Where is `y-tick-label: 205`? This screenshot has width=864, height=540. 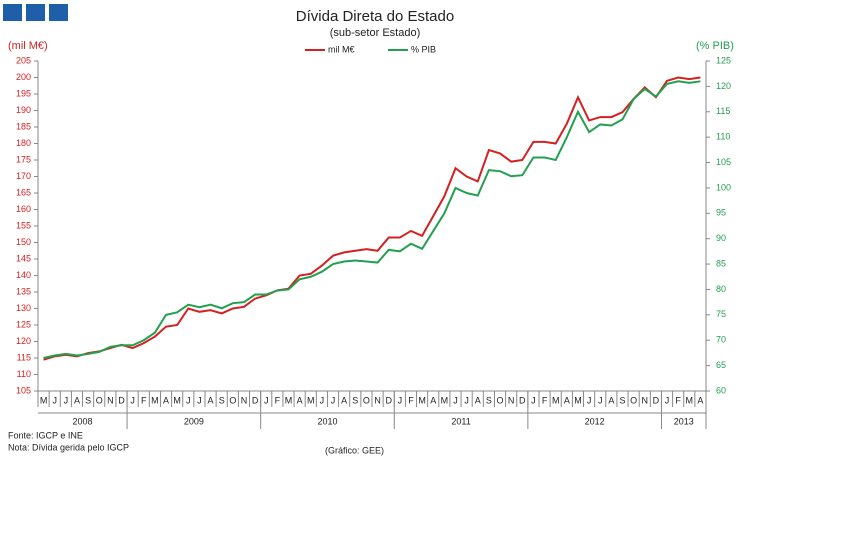 y-tick-label: 205 is located at coordinates (23, 60).